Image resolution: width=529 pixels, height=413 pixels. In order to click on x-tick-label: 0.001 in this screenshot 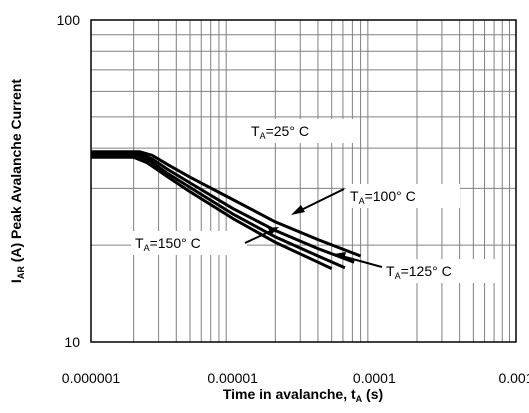, I will do `click(513, 378)`.